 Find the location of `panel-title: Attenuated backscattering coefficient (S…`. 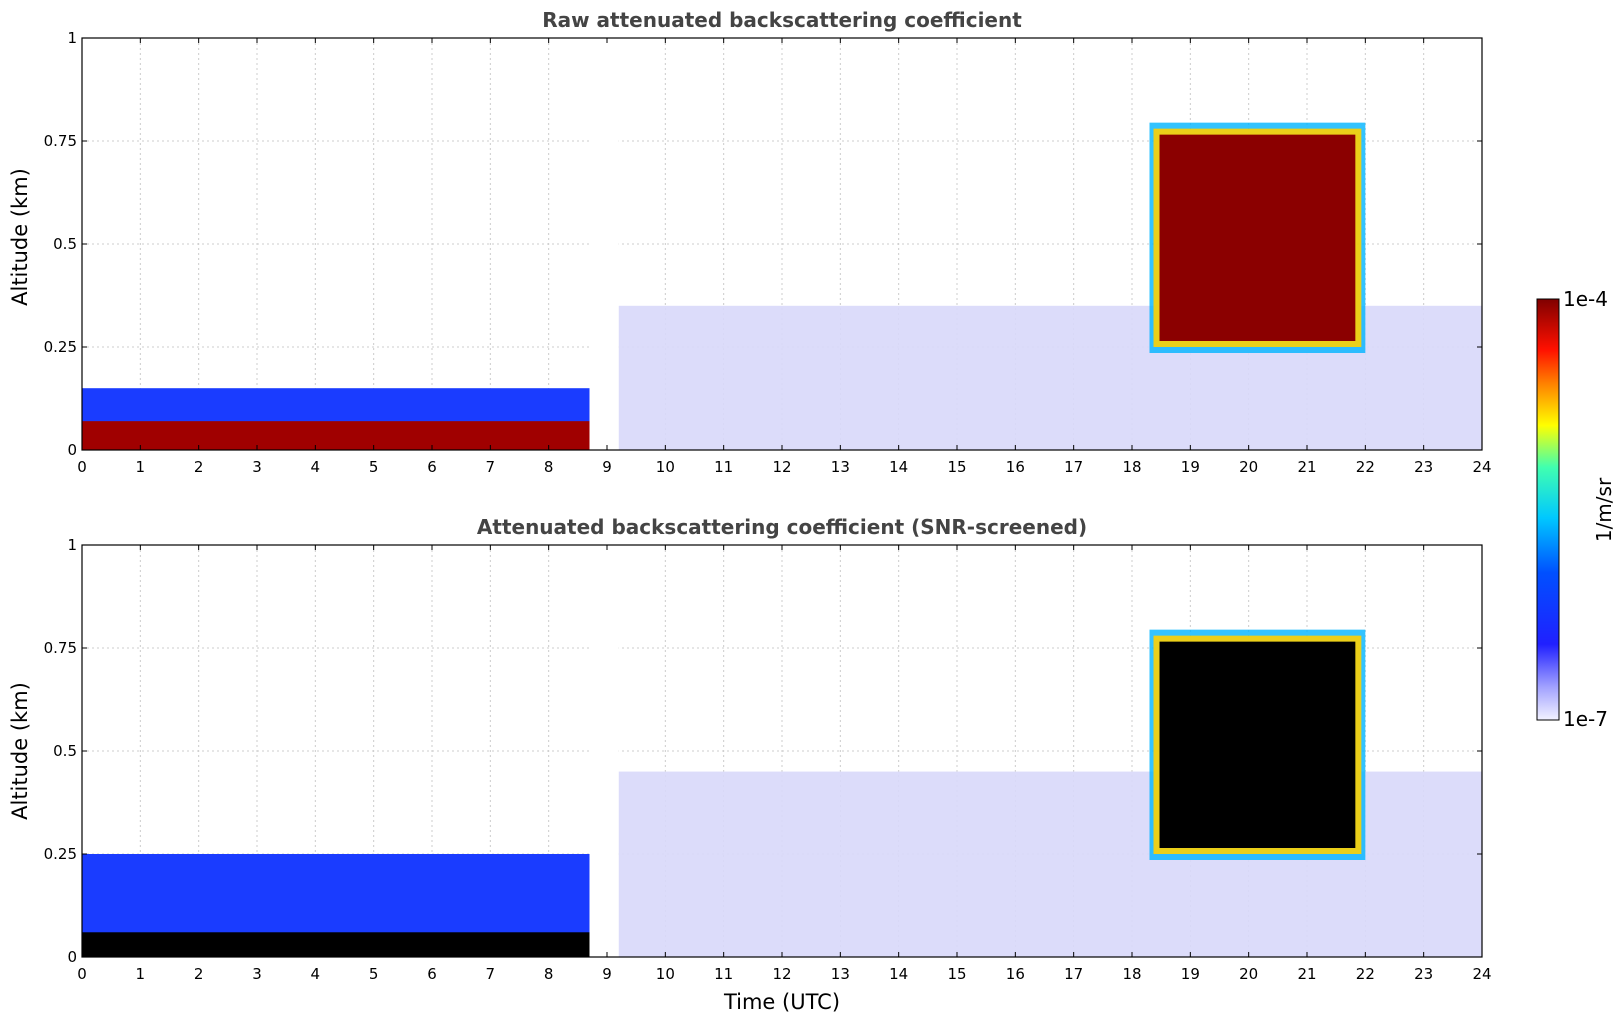

panel-title: Attenuated backscattering coefficient (S… is located at coordinates (782, 527).